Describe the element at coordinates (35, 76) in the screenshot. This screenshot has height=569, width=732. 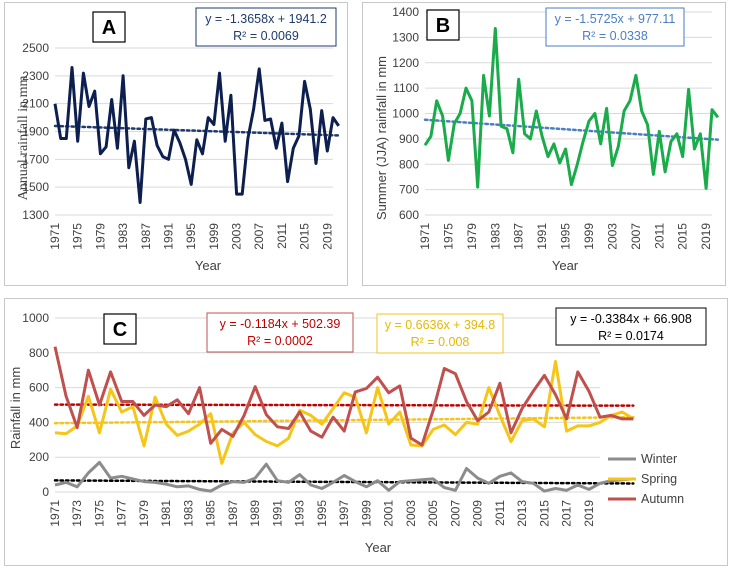
I see `panel-a-ytick-label: 2300` at that location.